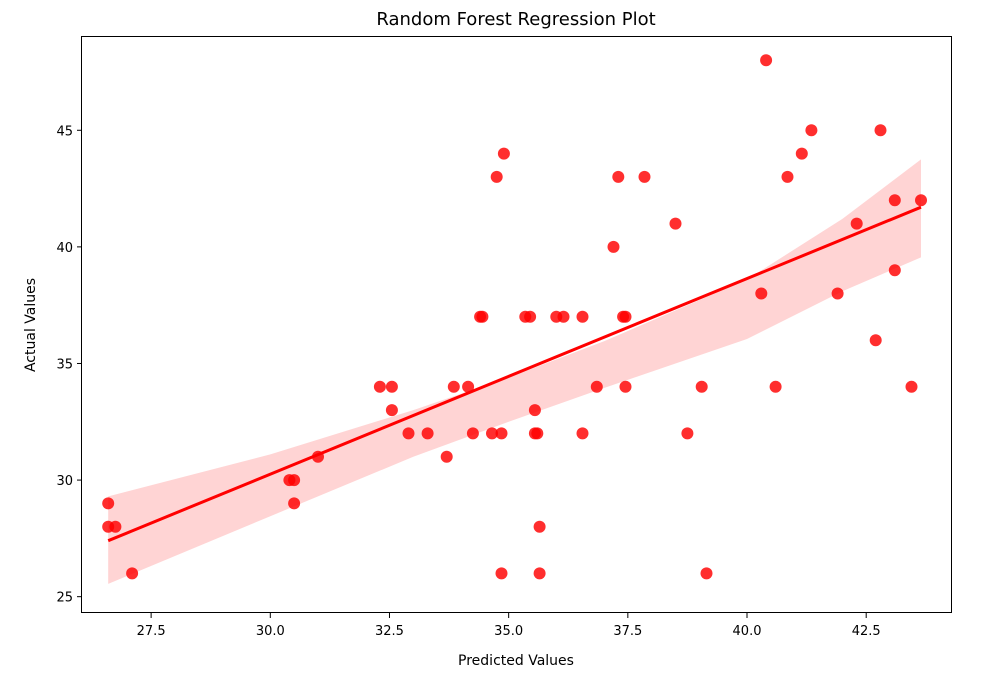 This screenshot has width=995, height=685. What do you see at coordinates (64, 364) in the screenshot?
I see `y-tick-label: 35` at bounding box center [64, 364].